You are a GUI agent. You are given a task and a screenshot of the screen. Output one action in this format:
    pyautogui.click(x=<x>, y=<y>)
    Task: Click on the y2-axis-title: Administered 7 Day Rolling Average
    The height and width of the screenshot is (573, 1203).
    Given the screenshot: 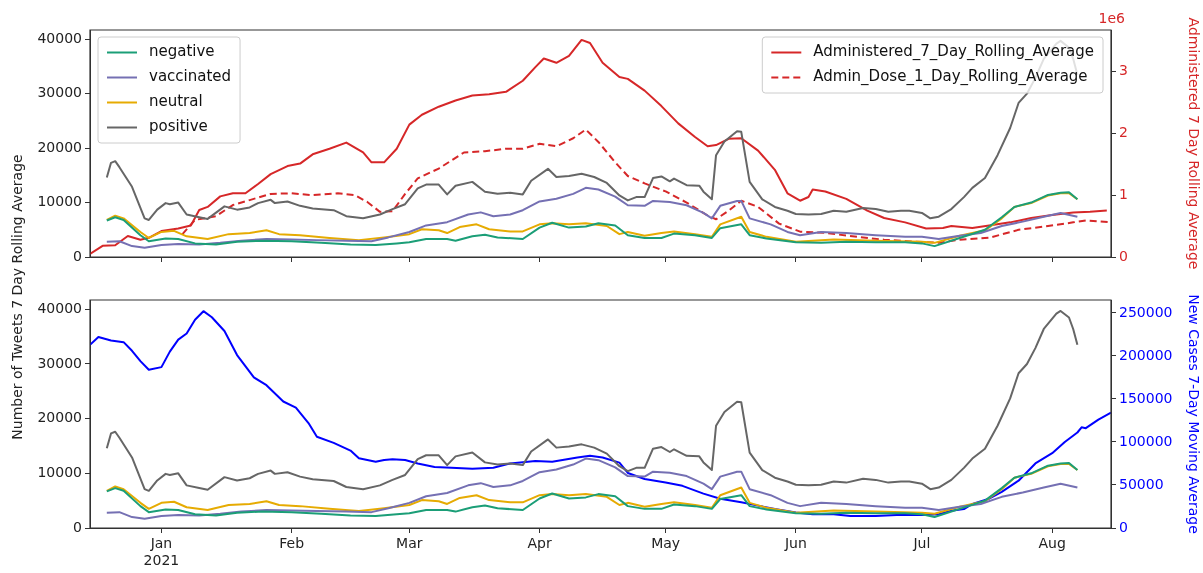 What is the action you would take?
    pyautogui.click(x=1193, y=143)
    